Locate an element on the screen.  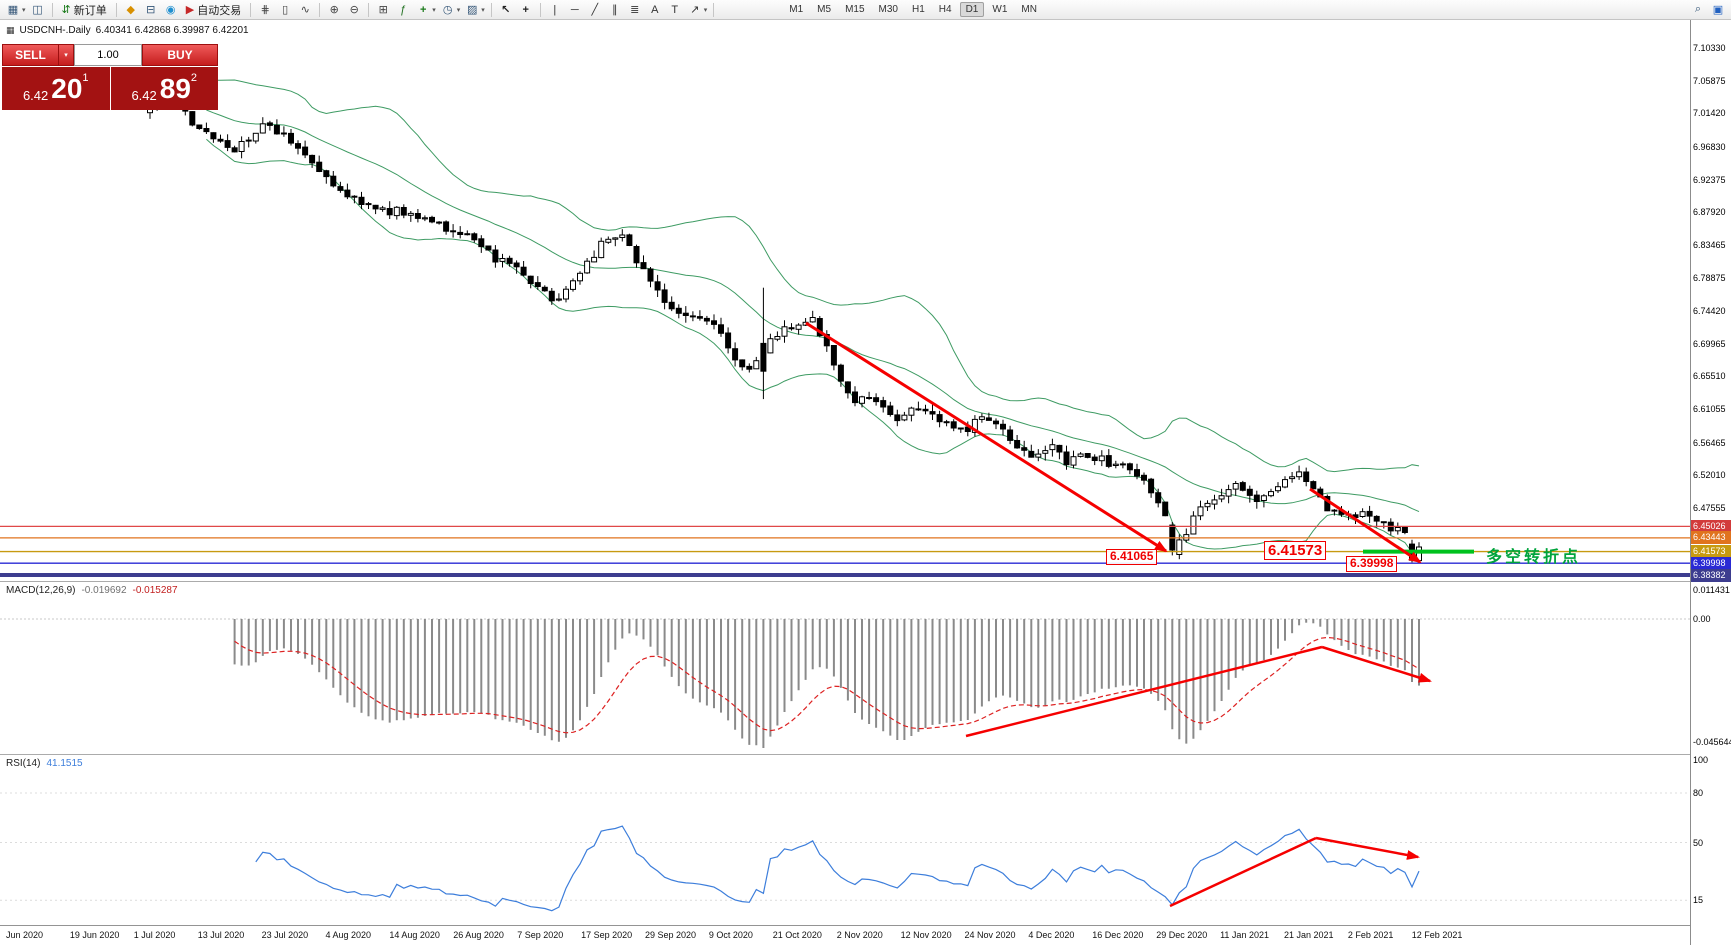
price-axis-label: 6.65510 is located at coordinates (1709, 376).